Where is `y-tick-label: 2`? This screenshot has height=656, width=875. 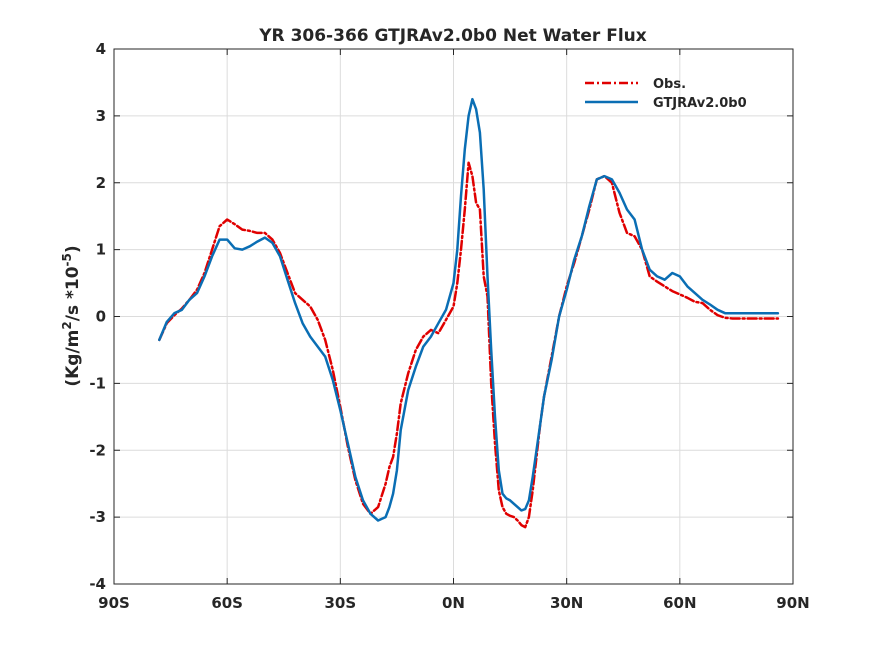 y-tick-label: 2 is located at coordinates (101, 183).